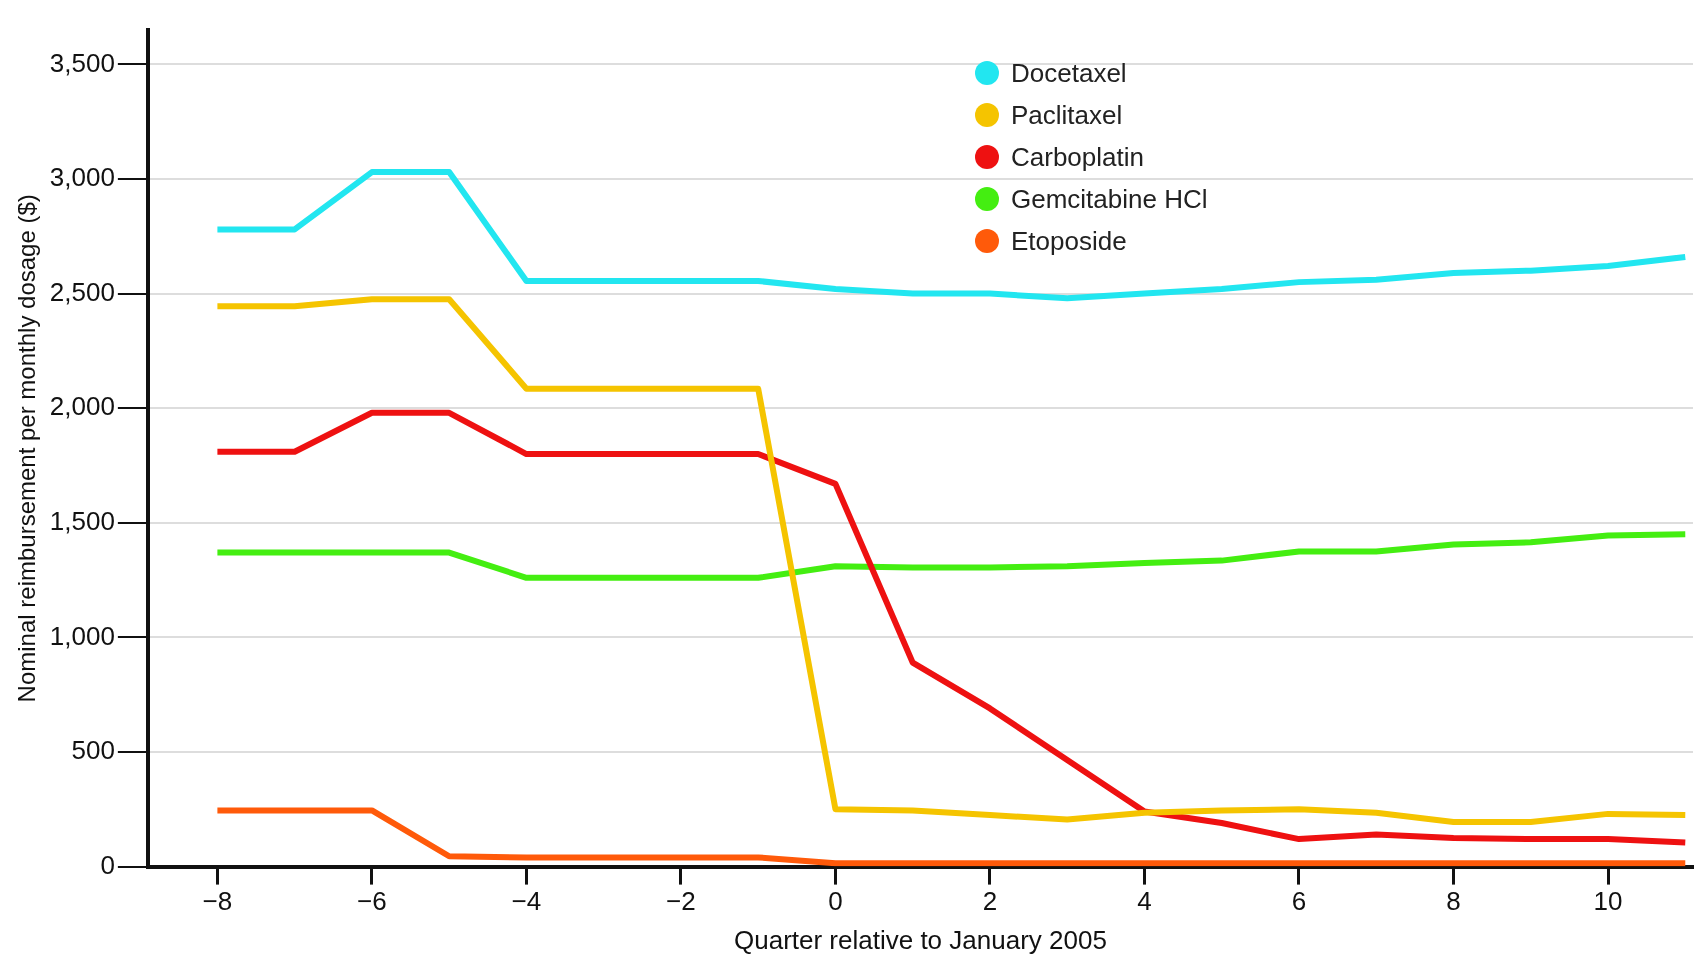 The width and height of the screenshot is (1703, 966). I want to click on legend-label: Docetaxel, so click(1069, 73).